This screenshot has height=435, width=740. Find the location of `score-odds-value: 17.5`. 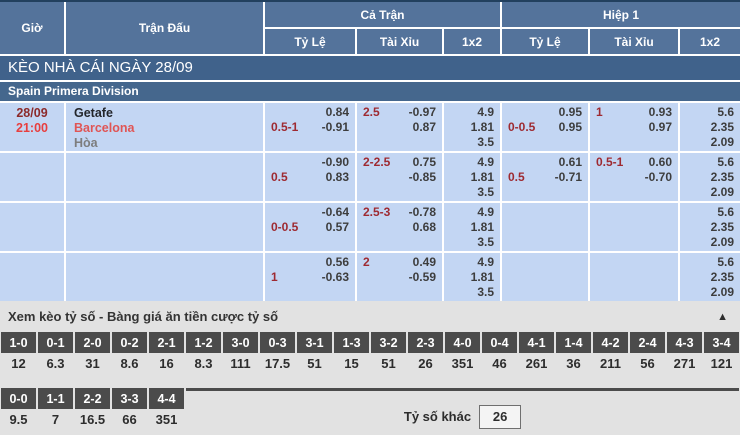

score-odds-value: 17.5 is located at coordinates (277, 363).